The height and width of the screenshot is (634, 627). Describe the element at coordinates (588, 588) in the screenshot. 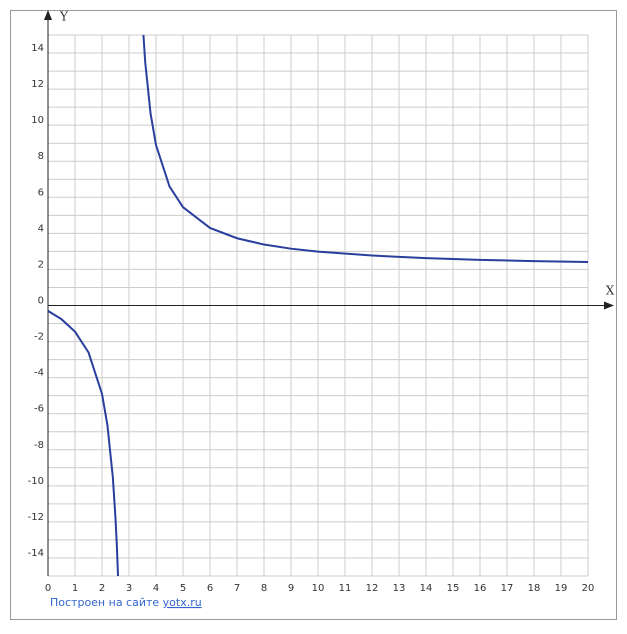

I see `x-tick-label: 20` at that location.